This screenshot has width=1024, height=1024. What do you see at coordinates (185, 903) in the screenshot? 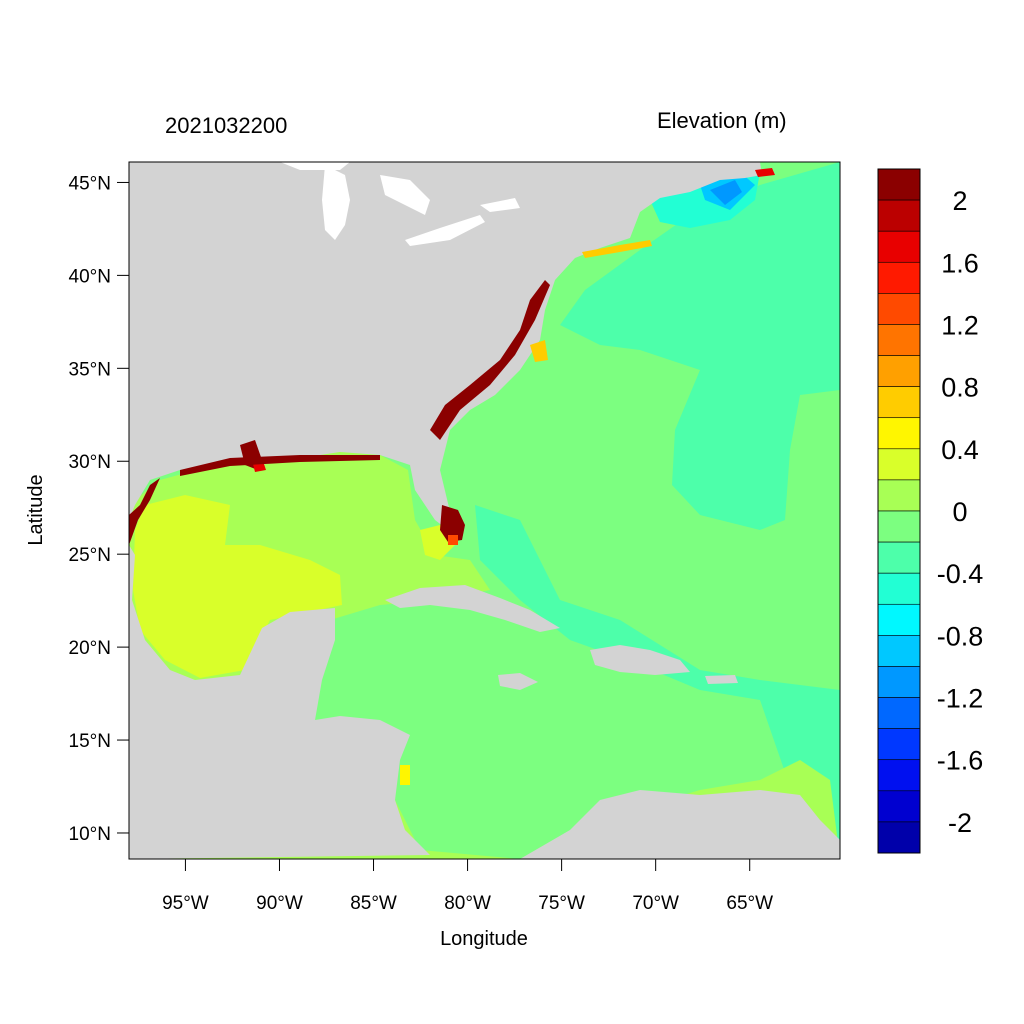
I see `x-tick-label: 95°W` at bounding box center [185, 903].